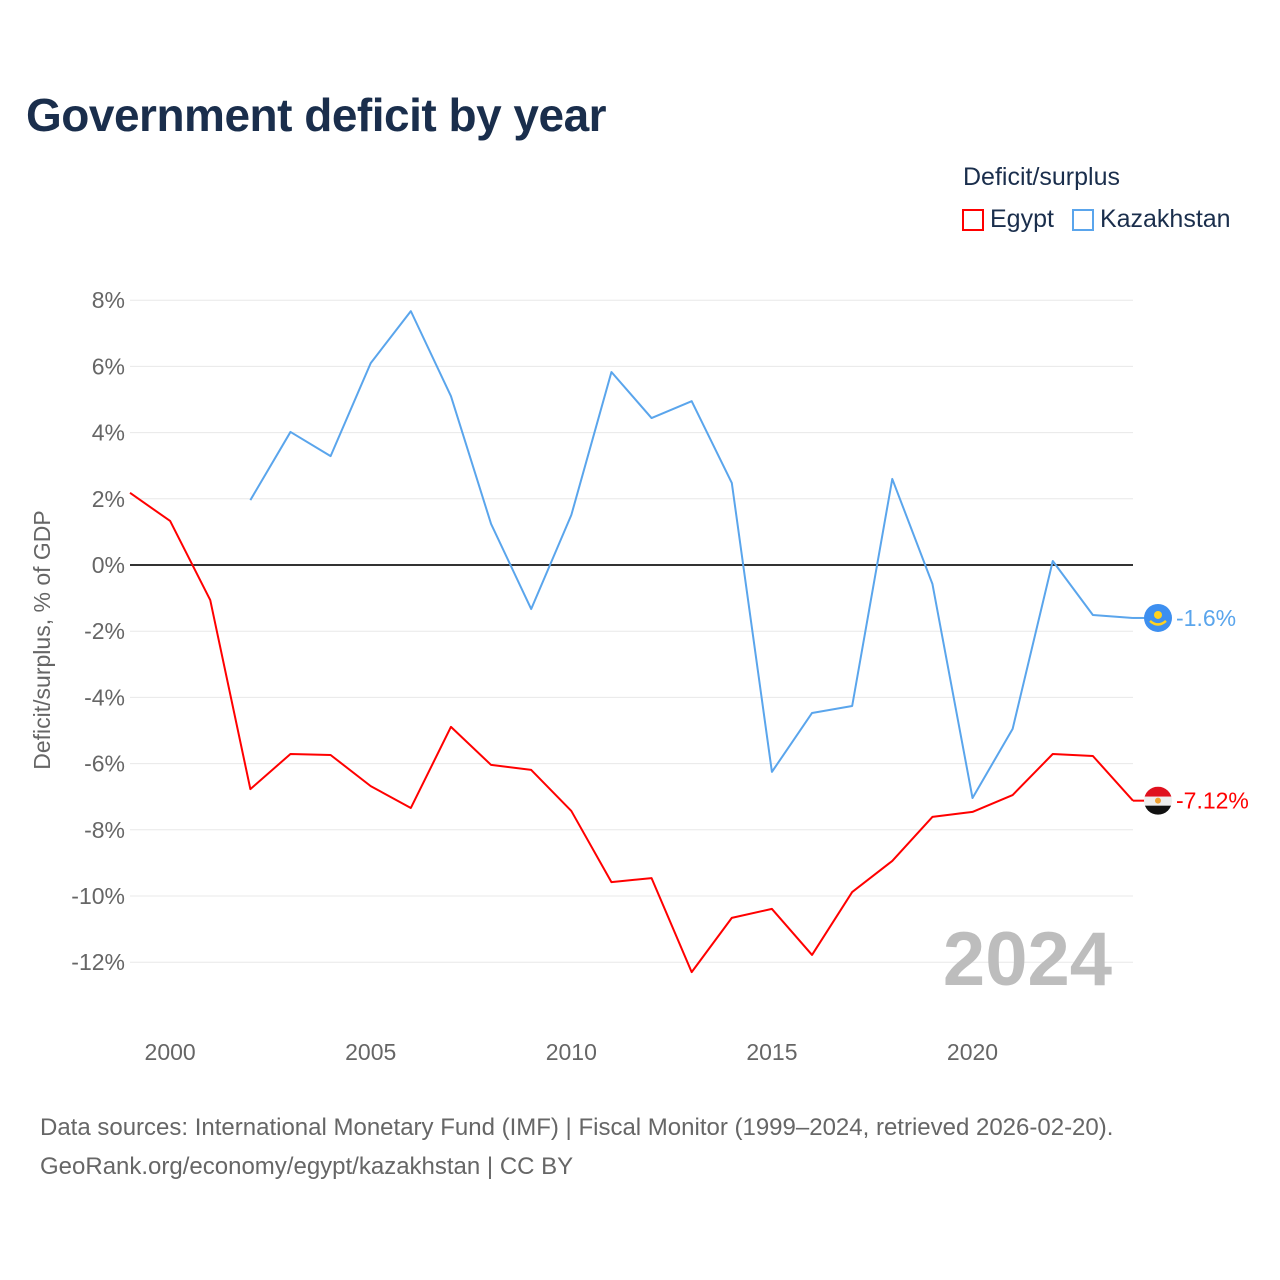  Describe the element at coordinates (1165, 219) in the screenshot. I see `legend-label: Kazakhstan` at that location.